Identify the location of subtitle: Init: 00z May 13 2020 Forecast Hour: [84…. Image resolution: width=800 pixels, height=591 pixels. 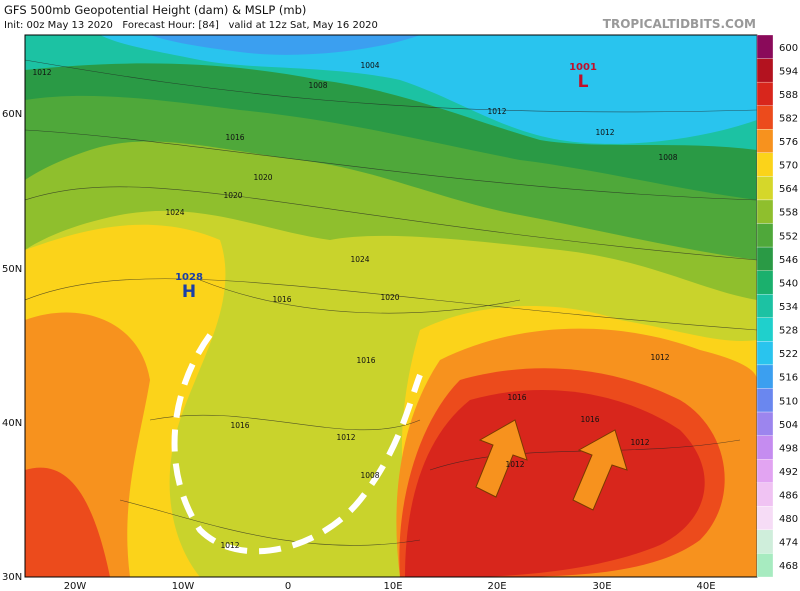
(191, 25).